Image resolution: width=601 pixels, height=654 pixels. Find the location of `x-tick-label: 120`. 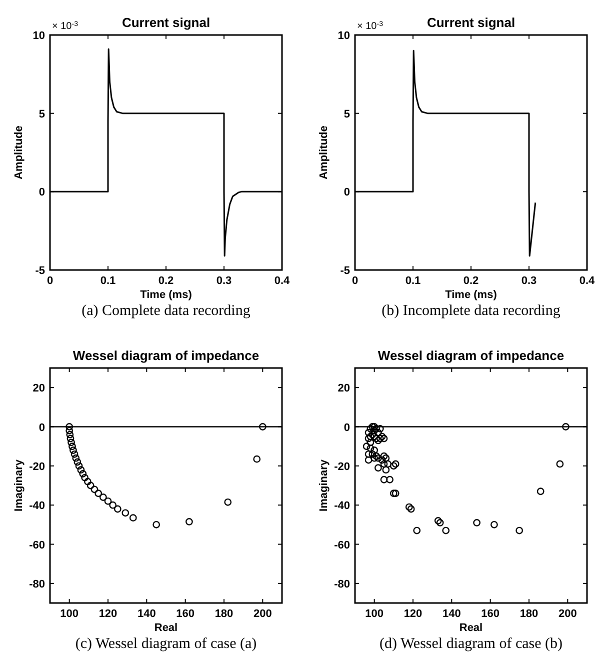

x-tick-label: 120 is located at coordinates (108, 614).